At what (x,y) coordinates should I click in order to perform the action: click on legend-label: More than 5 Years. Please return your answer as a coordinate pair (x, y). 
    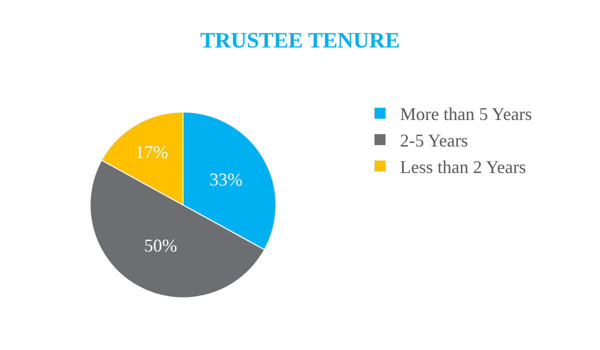
    Looking at the image, I should click on (466, 114).